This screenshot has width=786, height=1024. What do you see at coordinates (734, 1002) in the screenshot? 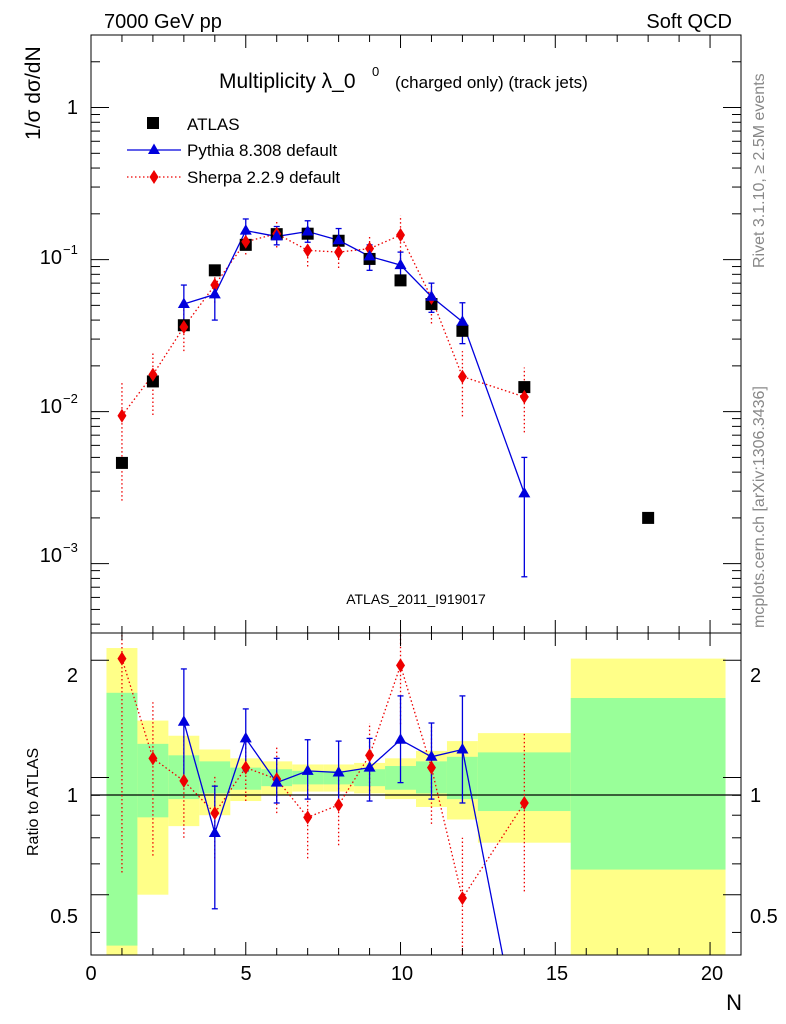
I see `xlabel: N` at bounding box center [734, 1002].